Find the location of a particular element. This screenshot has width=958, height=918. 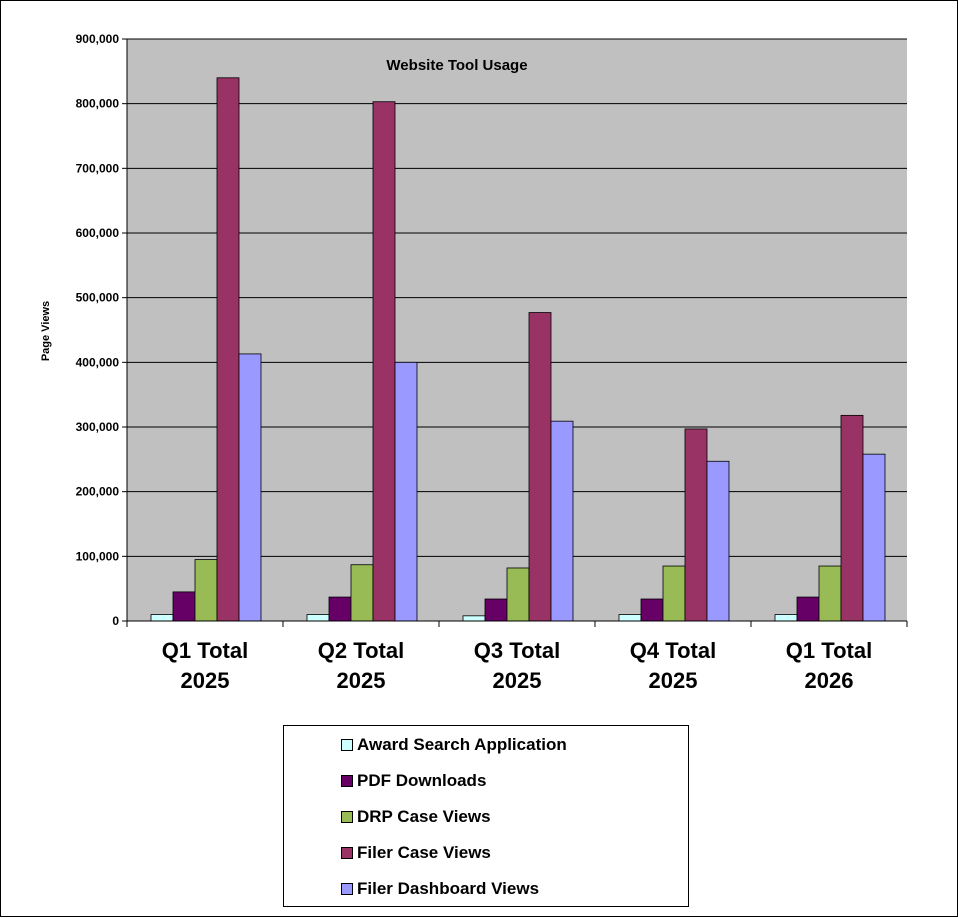

legend-item: PDF Downloads is located at coordinates (413, 781).